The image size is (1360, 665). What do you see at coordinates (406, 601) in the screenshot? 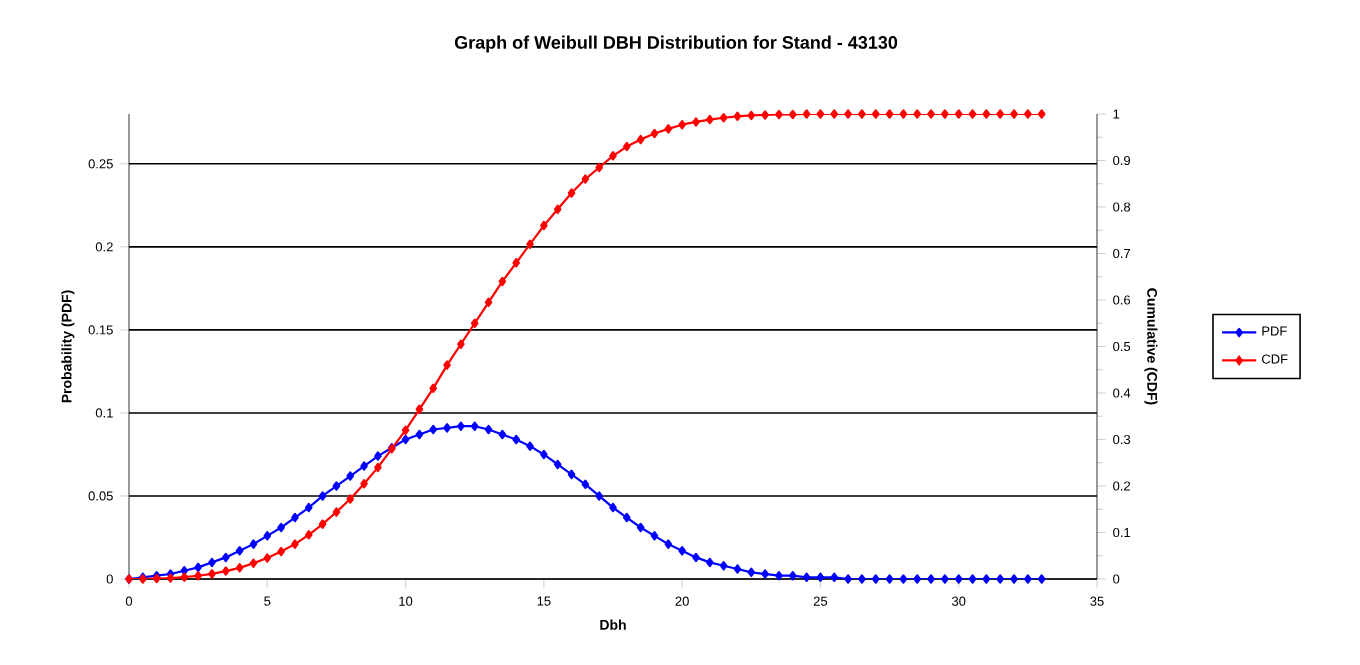
I see `x-tick-label: 10` at bounding box center [406, 601].